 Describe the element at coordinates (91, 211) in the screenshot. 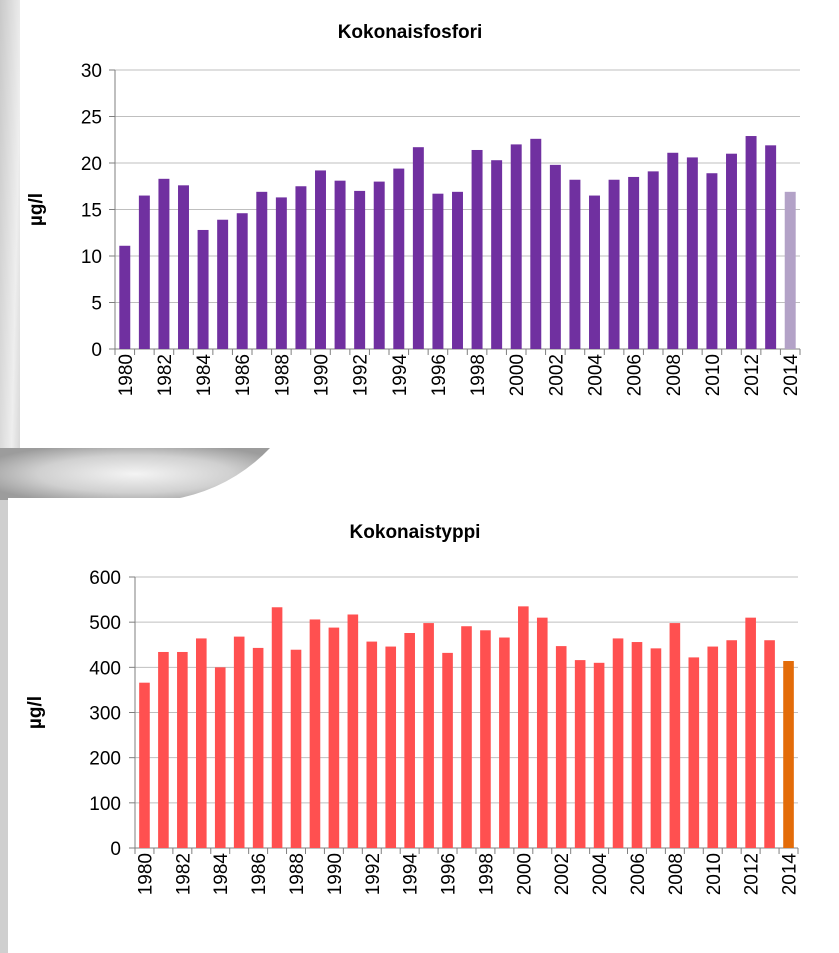

I see `y-tick-label: 15` at that location.